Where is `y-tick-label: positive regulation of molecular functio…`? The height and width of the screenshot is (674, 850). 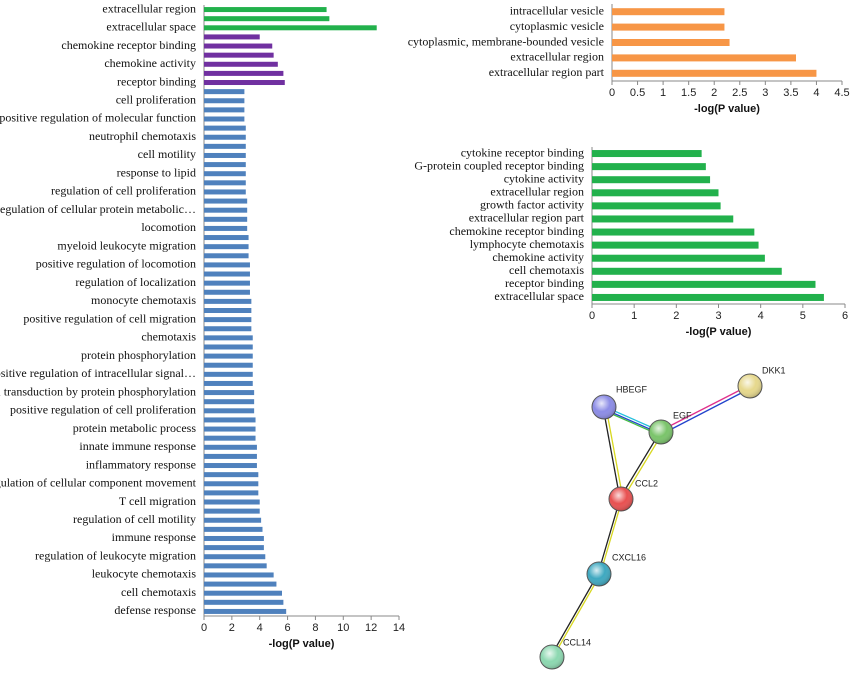 y-tick-label: positive regulation of molecular functio… is located at coordinates (98, 118).